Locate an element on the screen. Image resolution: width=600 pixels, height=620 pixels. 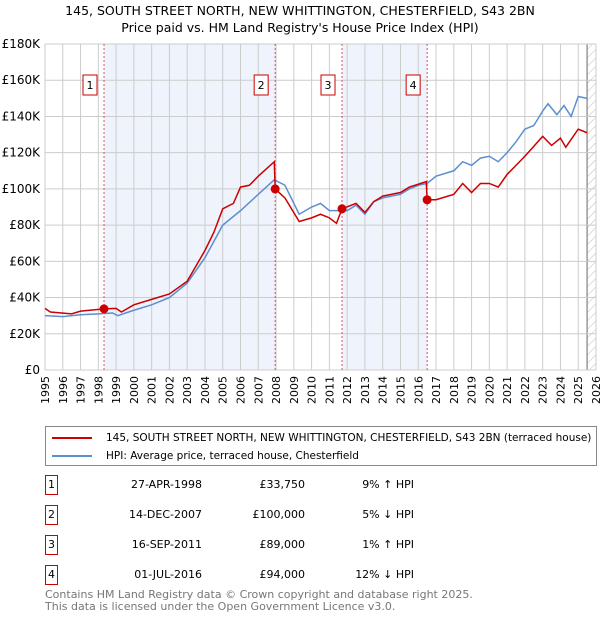
x-tick-label: 2007 is located at coordinates (258, 390).